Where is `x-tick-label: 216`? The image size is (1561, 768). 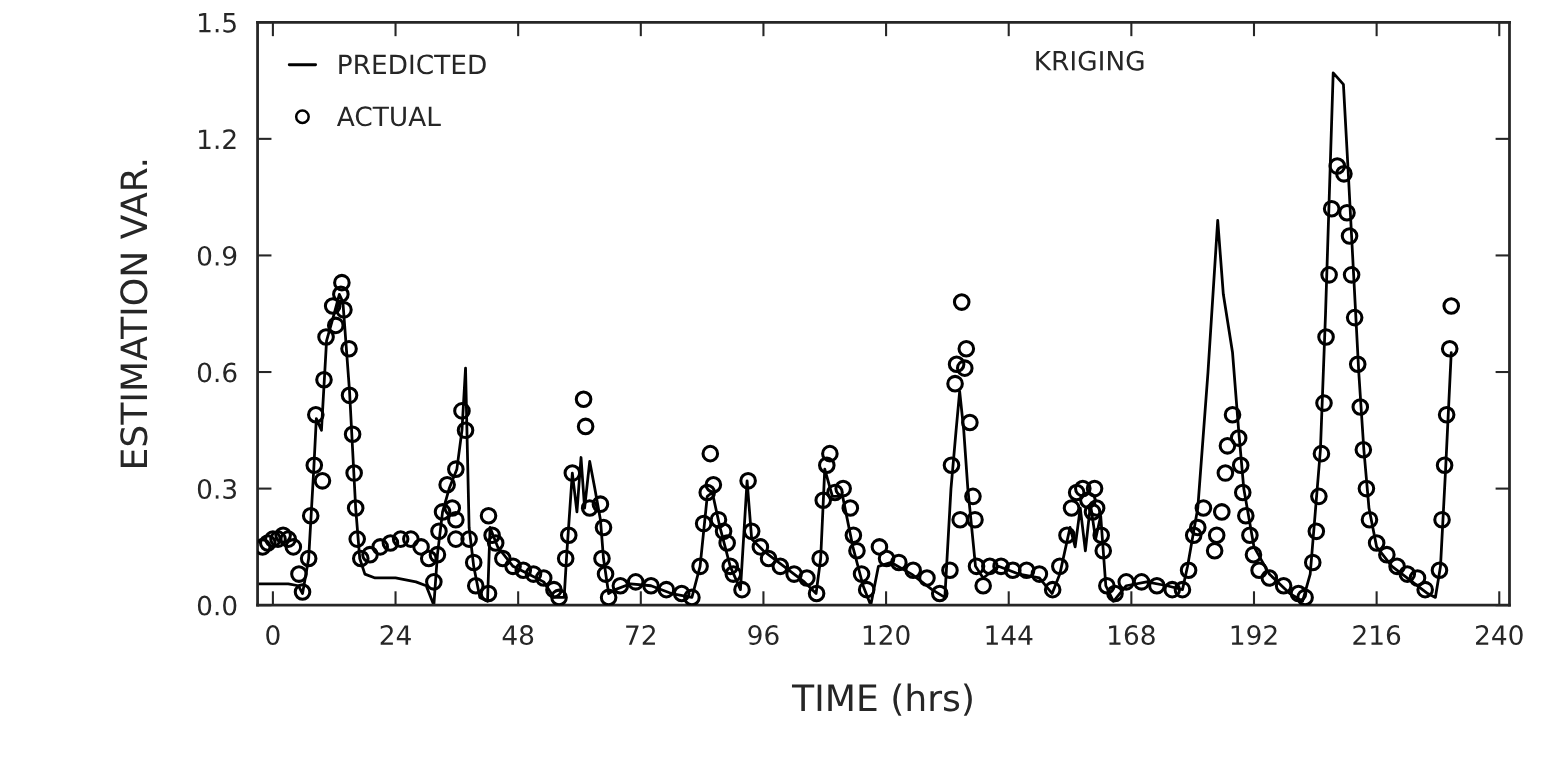 x-tick-label: 216 is located at coordinates (1377, 635).